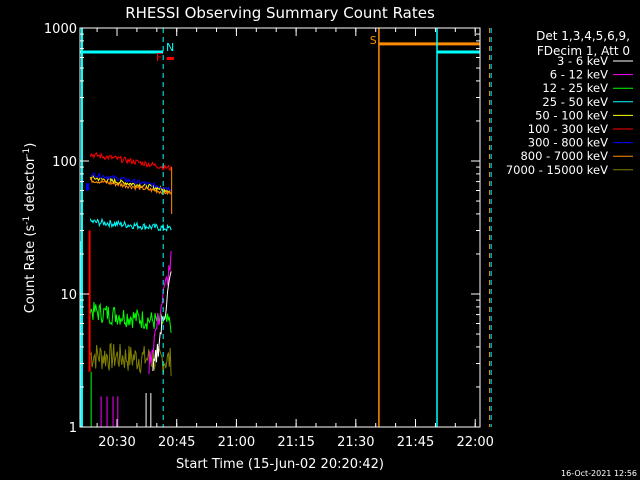  Describe the element at coordinates (599, 473) in the screenshot. I see `timestamp: 16-Oct-2021 12:56` at that location.